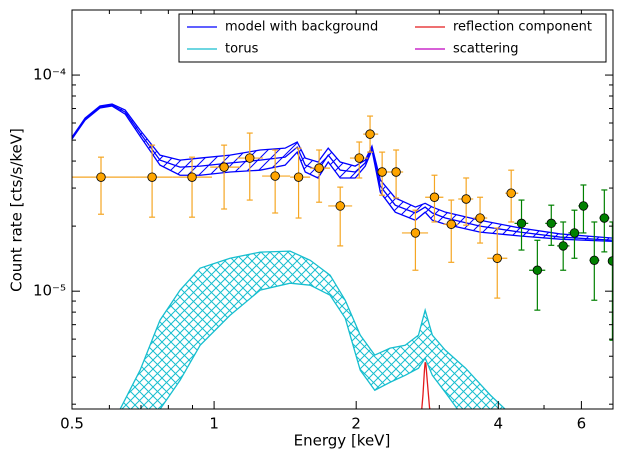 This screenshot has height=459, width=624. What do you see at coordinates (582, 424) in the screenshot?
I see `x-tick-label: 6` at bounding box center [582, 424].